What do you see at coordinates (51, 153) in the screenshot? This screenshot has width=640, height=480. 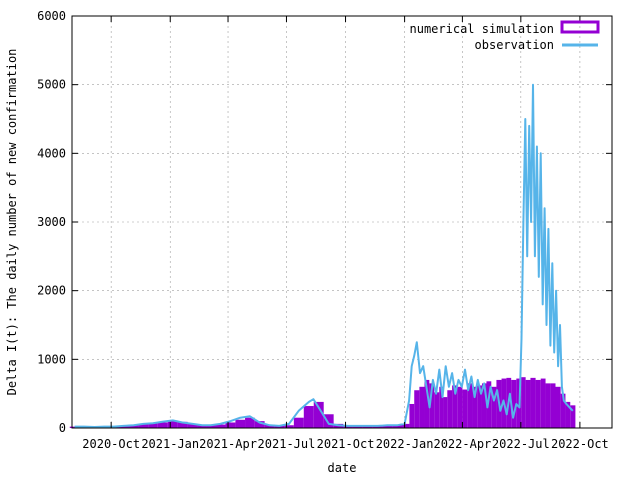 I see `y-tick-label: 4000` at bounding box center [51, 153].